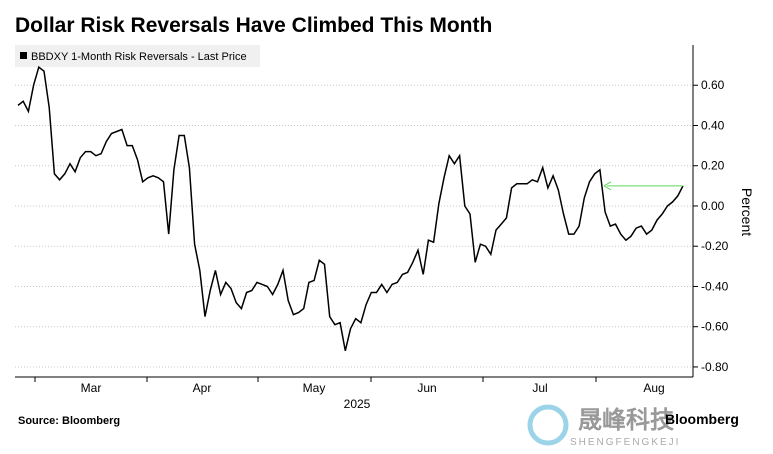  Describe the element at coordinates (607, 186) in the screenshot. I see `annotation-arrowhead` at that location.